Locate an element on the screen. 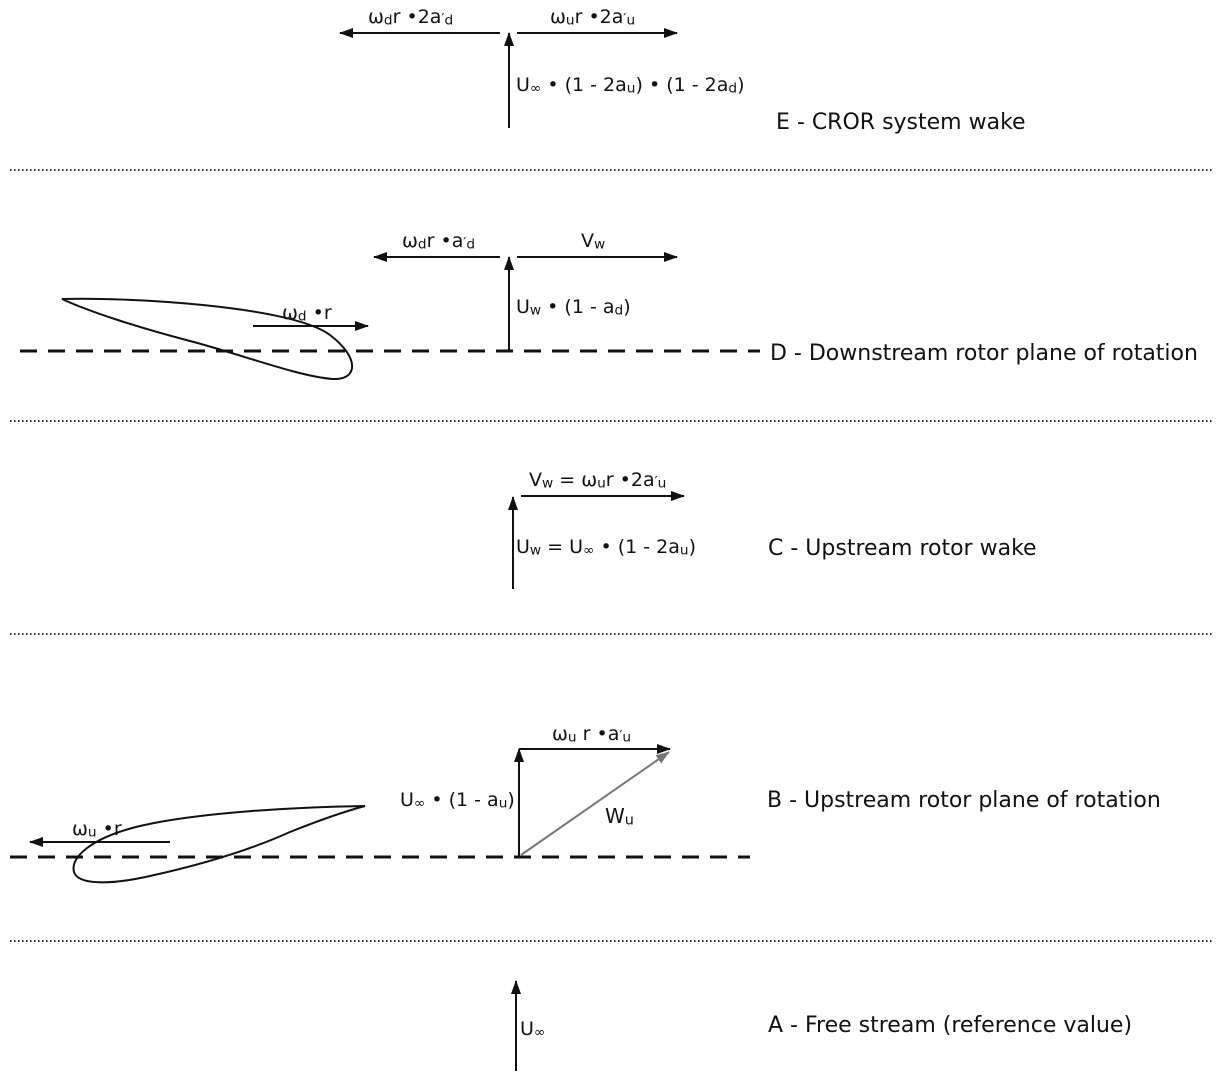  section-e-title: E - CROR system wake is located at coordinates (901, 122).